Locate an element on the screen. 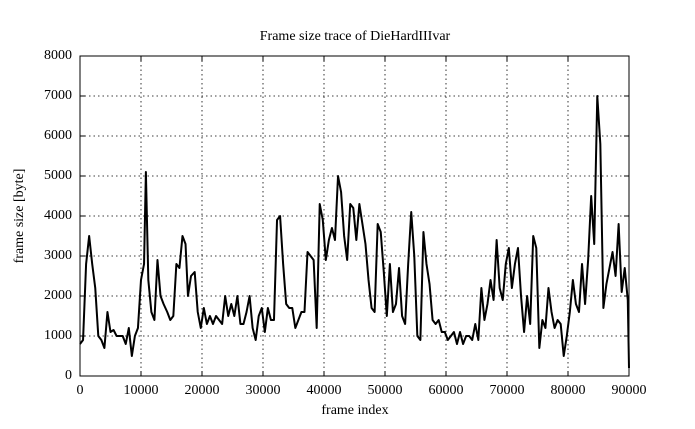  y-tick-label: 0 is located at coordinates (68, 375).